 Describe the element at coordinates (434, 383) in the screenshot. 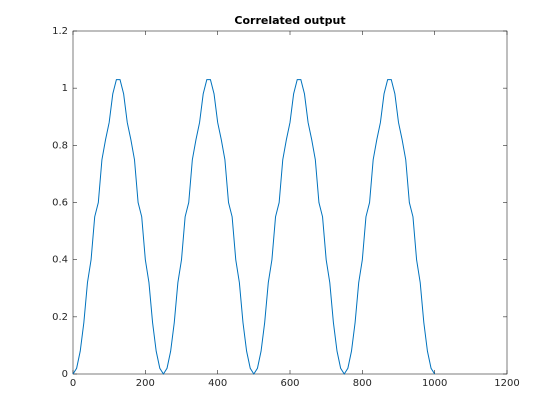

I see `x-tick-label: 1000` at that location.